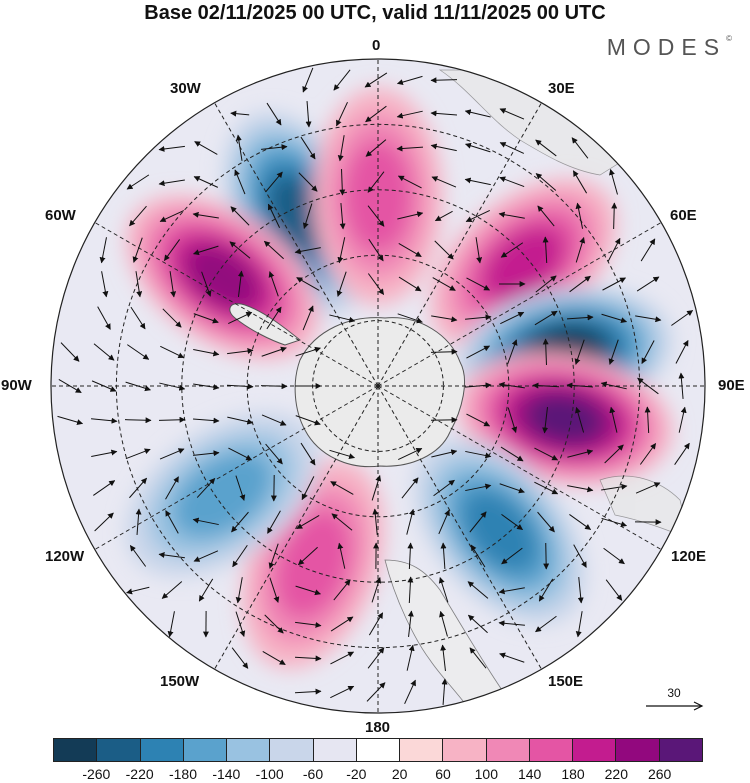 This screenshot has height=783, width=750. What do you see at coordinates (356, 774) in the screenshot?
I see `colorbar-label: -20` at bounding box center [356, 774].